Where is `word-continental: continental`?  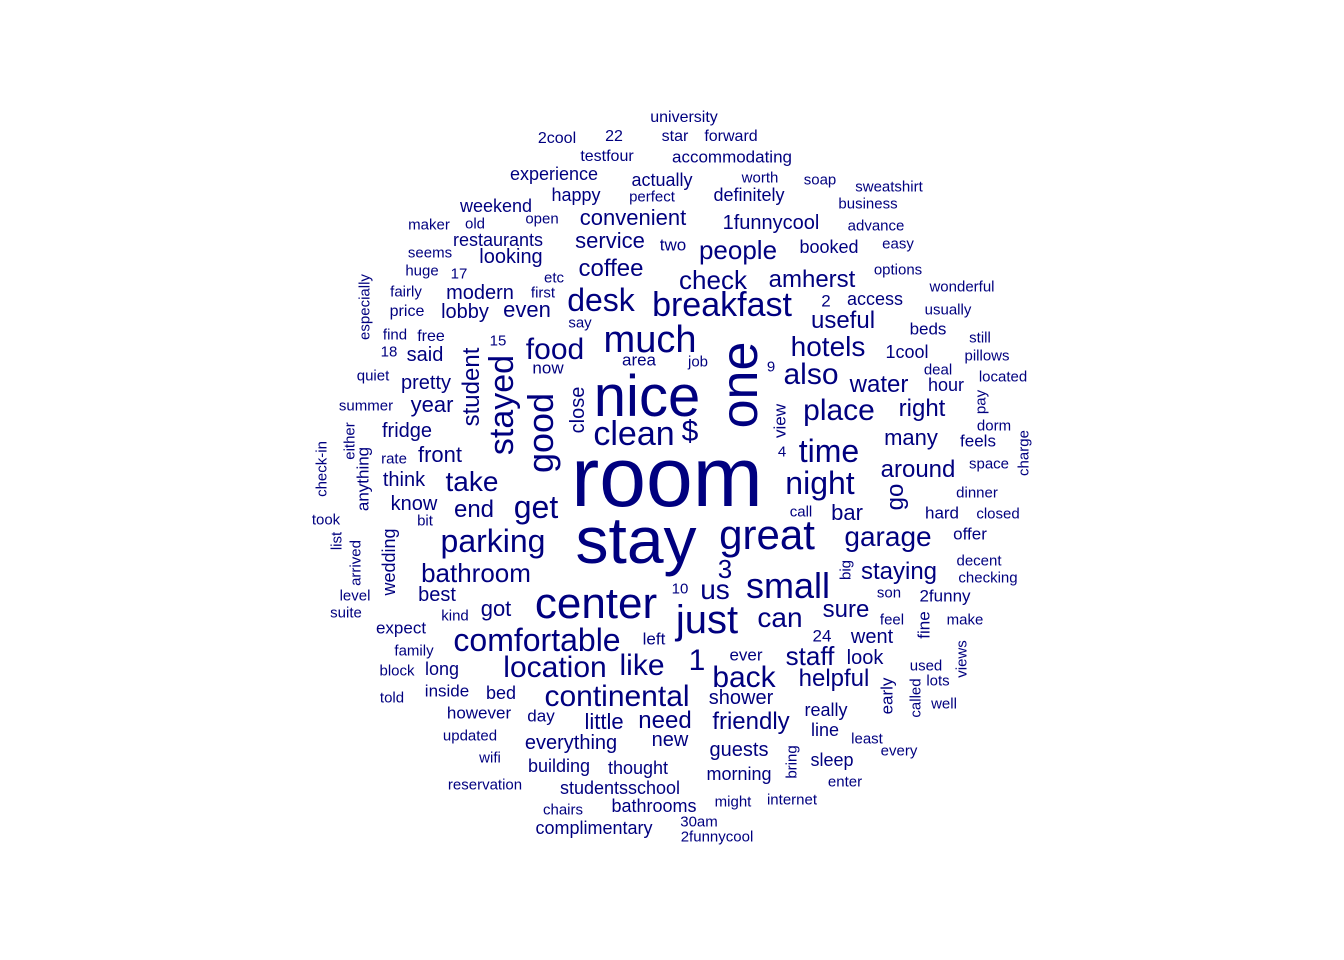
word-continental: continental is located at coordinates (617, 696).